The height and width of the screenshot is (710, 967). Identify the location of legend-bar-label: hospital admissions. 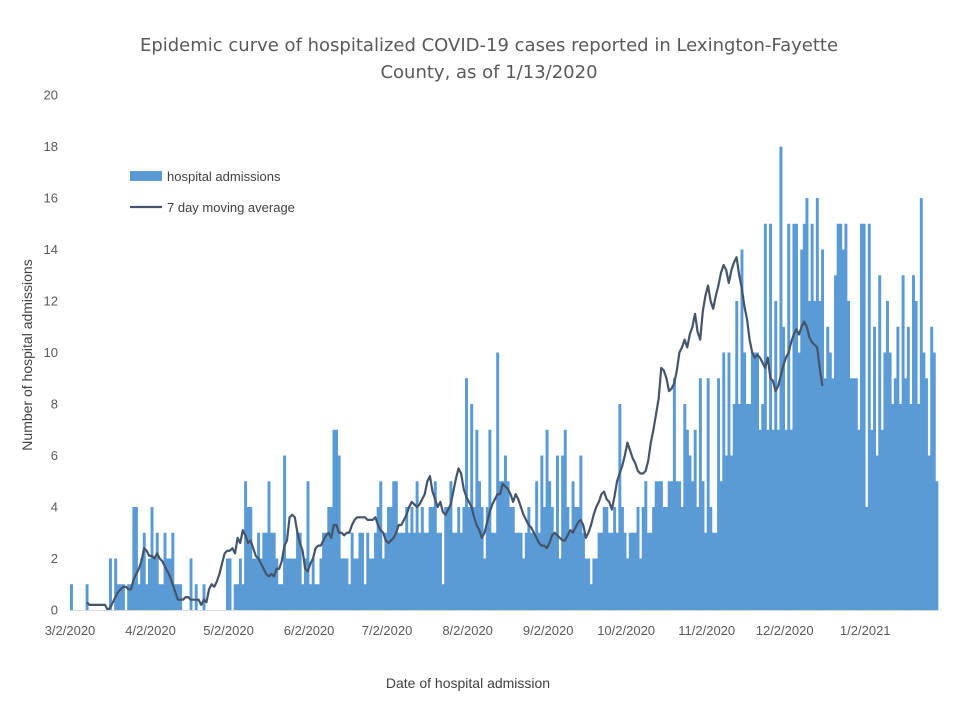
(224, 176).